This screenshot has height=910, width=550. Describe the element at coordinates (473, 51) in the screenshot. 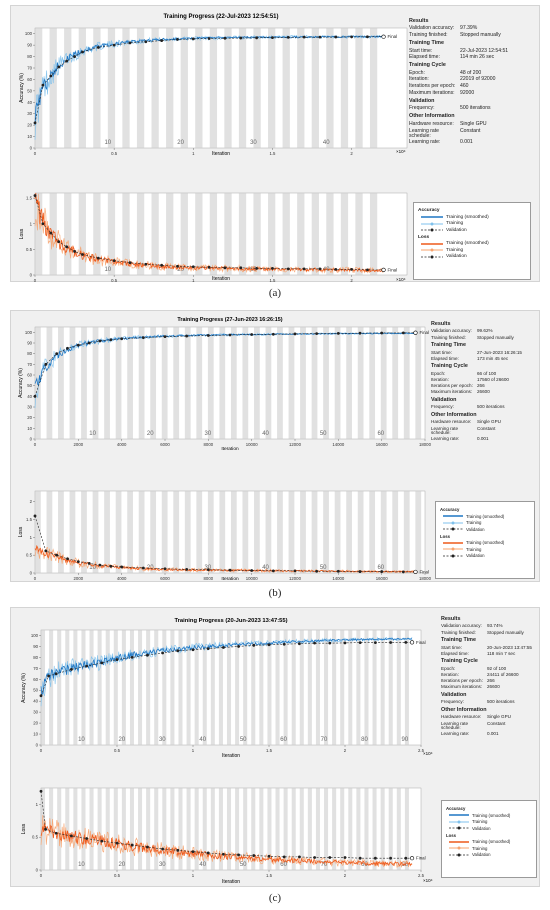

I see `info-row: Start time: 22-Jul-2023 12:54:51` at that location.